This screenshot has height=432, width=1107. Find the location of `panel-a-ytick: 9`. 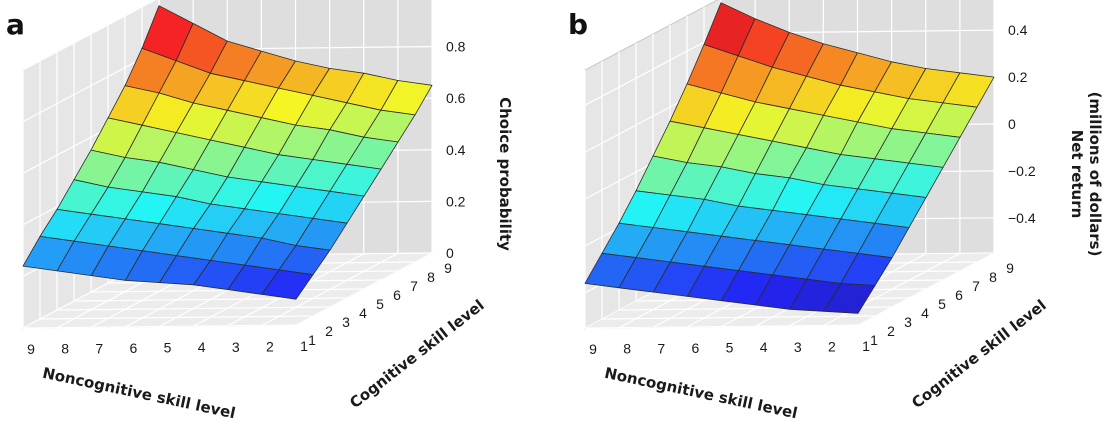

panel-a-ytick: 9 is located at coordinates (448, 268).